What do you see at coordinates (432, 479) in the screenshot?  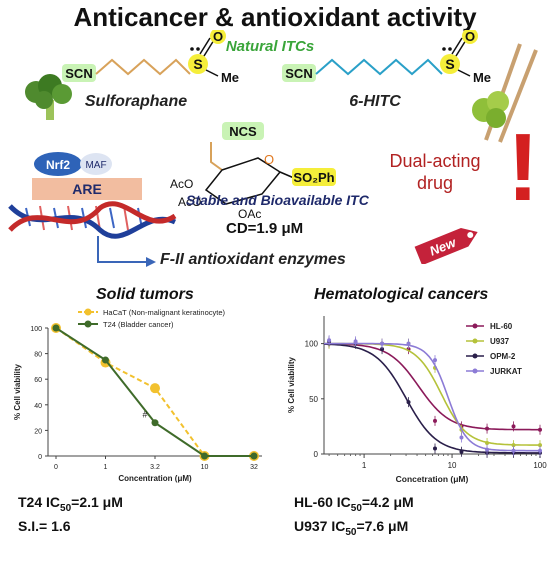 I see `x-axis-label: Concetration (μM)` at bounding box center [432, 479].